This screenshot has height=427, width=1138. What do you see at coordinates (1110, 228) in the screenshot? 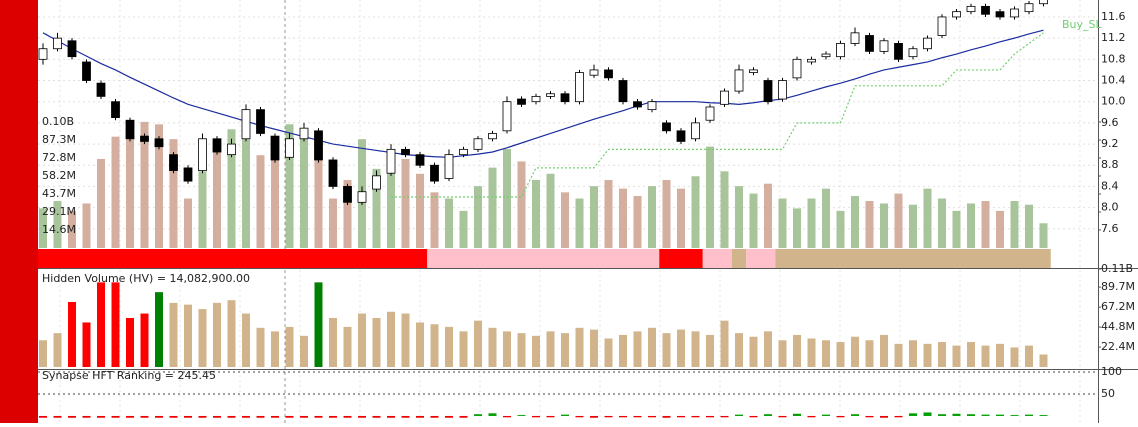
I see `y-tick-label: 7.6` at bounding box center [1110, 228].